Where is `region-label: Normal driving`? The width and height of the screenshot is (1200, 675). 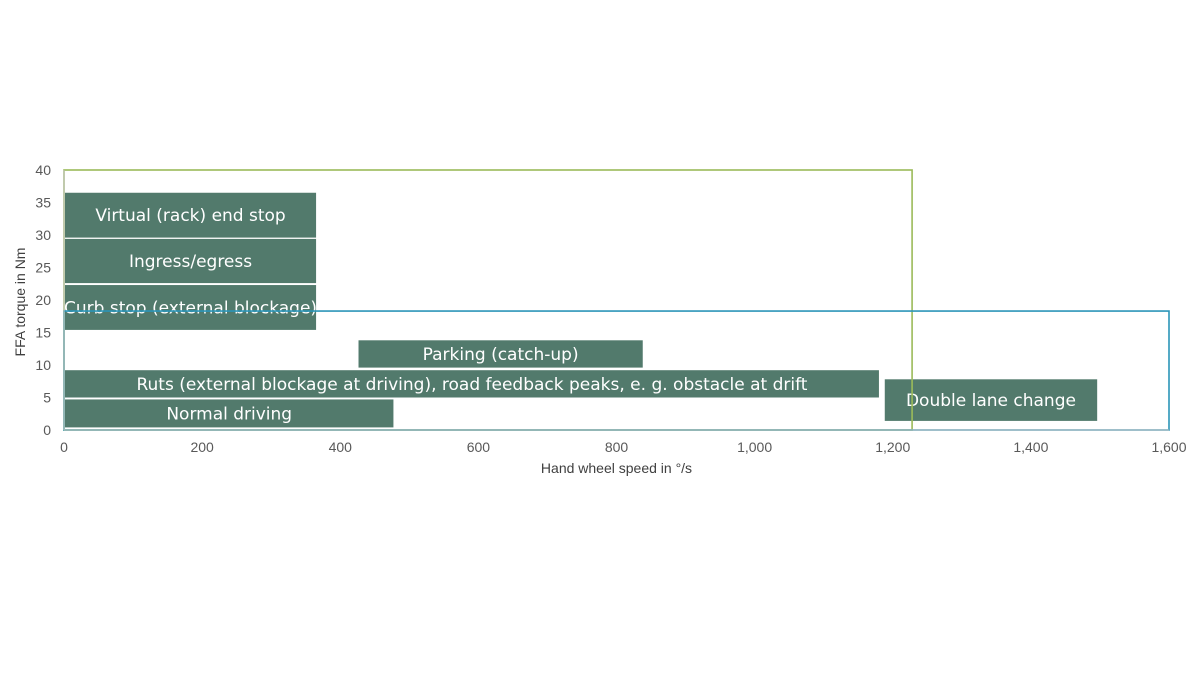 region-label: Normal driving is located at coordinates (229, 414).